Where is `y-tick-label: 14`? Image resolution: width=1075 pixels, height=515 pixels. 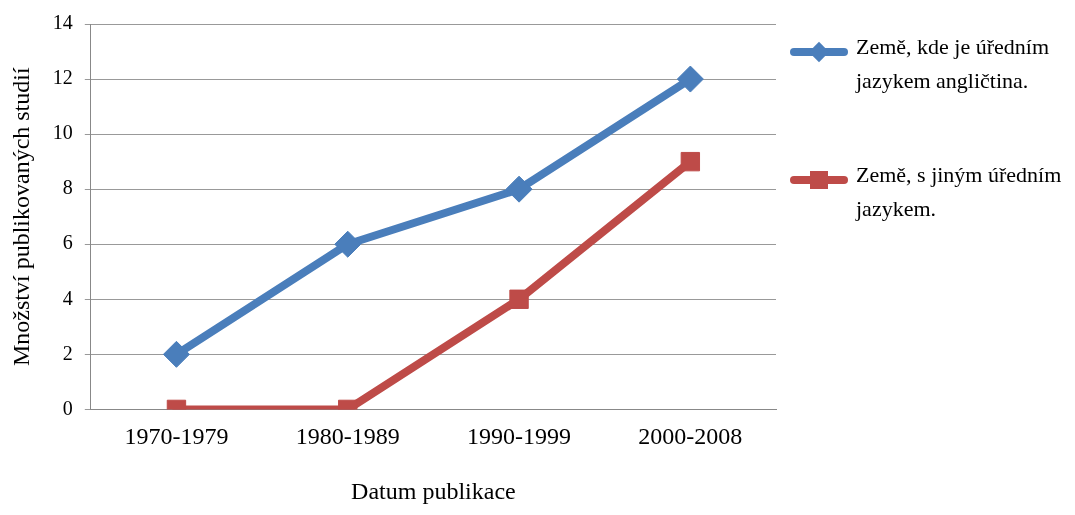 y-tick-label: 14 is located at coordinates (62, 22).